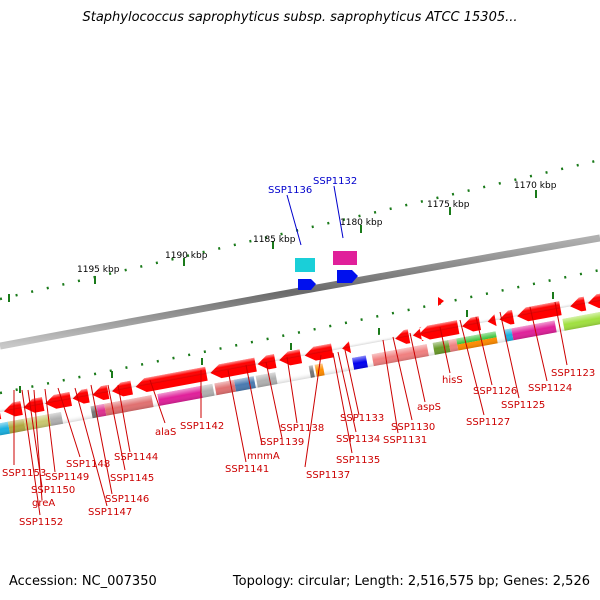 This screenshot has height=600, width=600. Describe the element at coordinates (98, 270) in the screenshot. I see `scale-label: 1195 kbp` at that location.